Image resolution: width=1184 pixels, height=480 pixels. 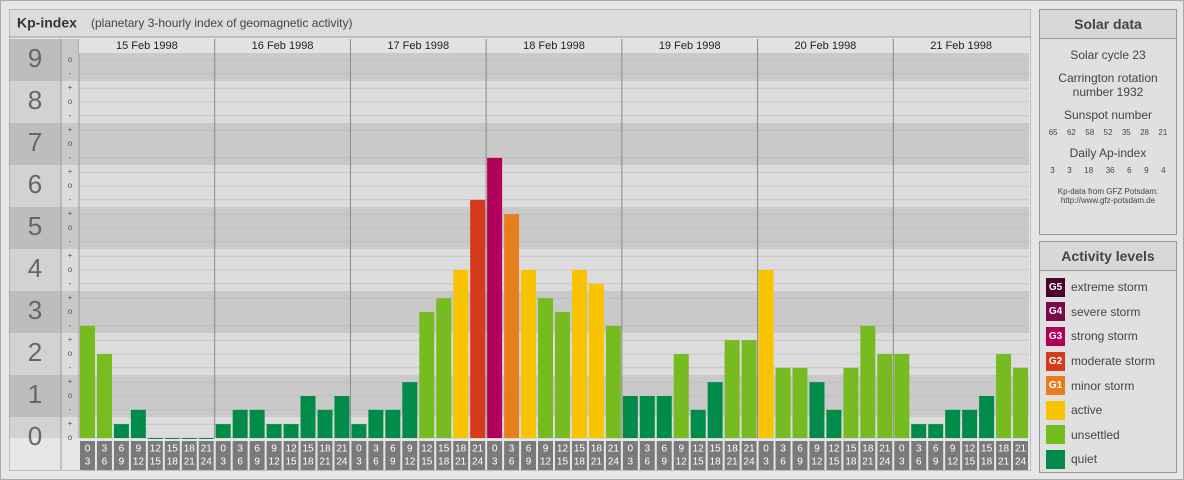 What do you see at coordinates (554, 46) in the screenshot?
I see `date-label: 18 Feb 1998` at bounding box center [554, 46].